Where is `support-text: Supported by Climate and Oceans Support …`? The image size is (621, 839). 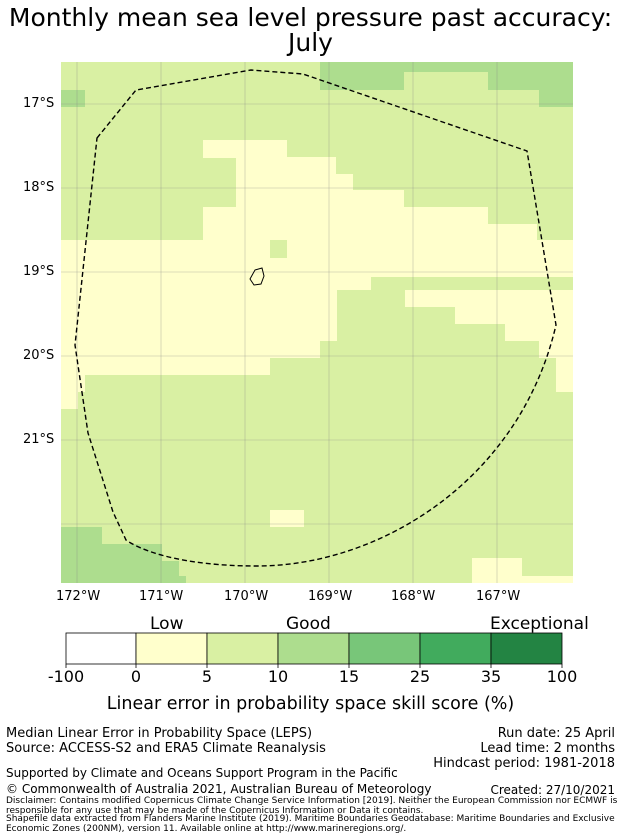
support-text: Supported by Climate and Oceans Support … is located at coordinates (202, 773).